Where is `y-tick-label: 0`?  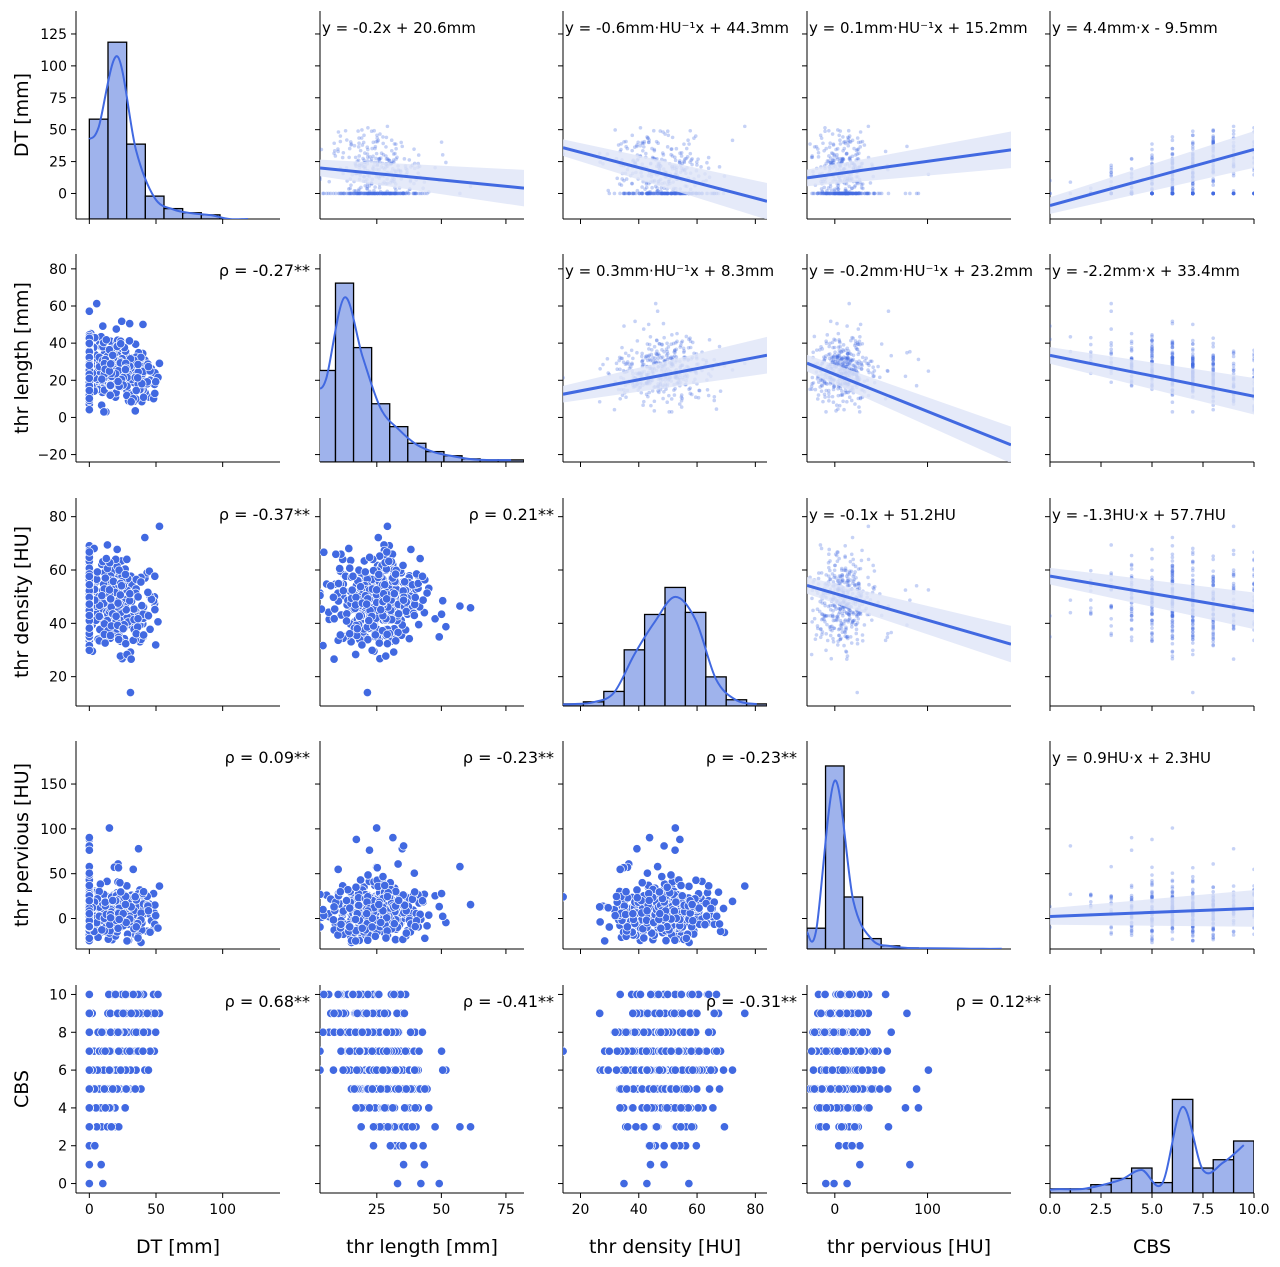
y-tick-label: 0 is located at coordinates (62, 418).